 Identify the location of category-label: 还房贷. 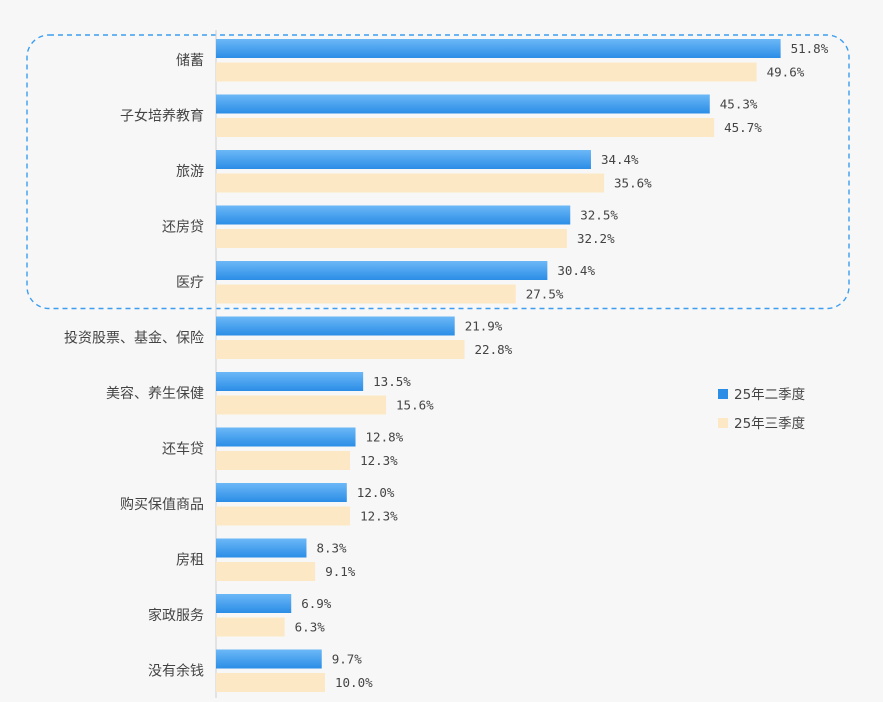
(183, 228).